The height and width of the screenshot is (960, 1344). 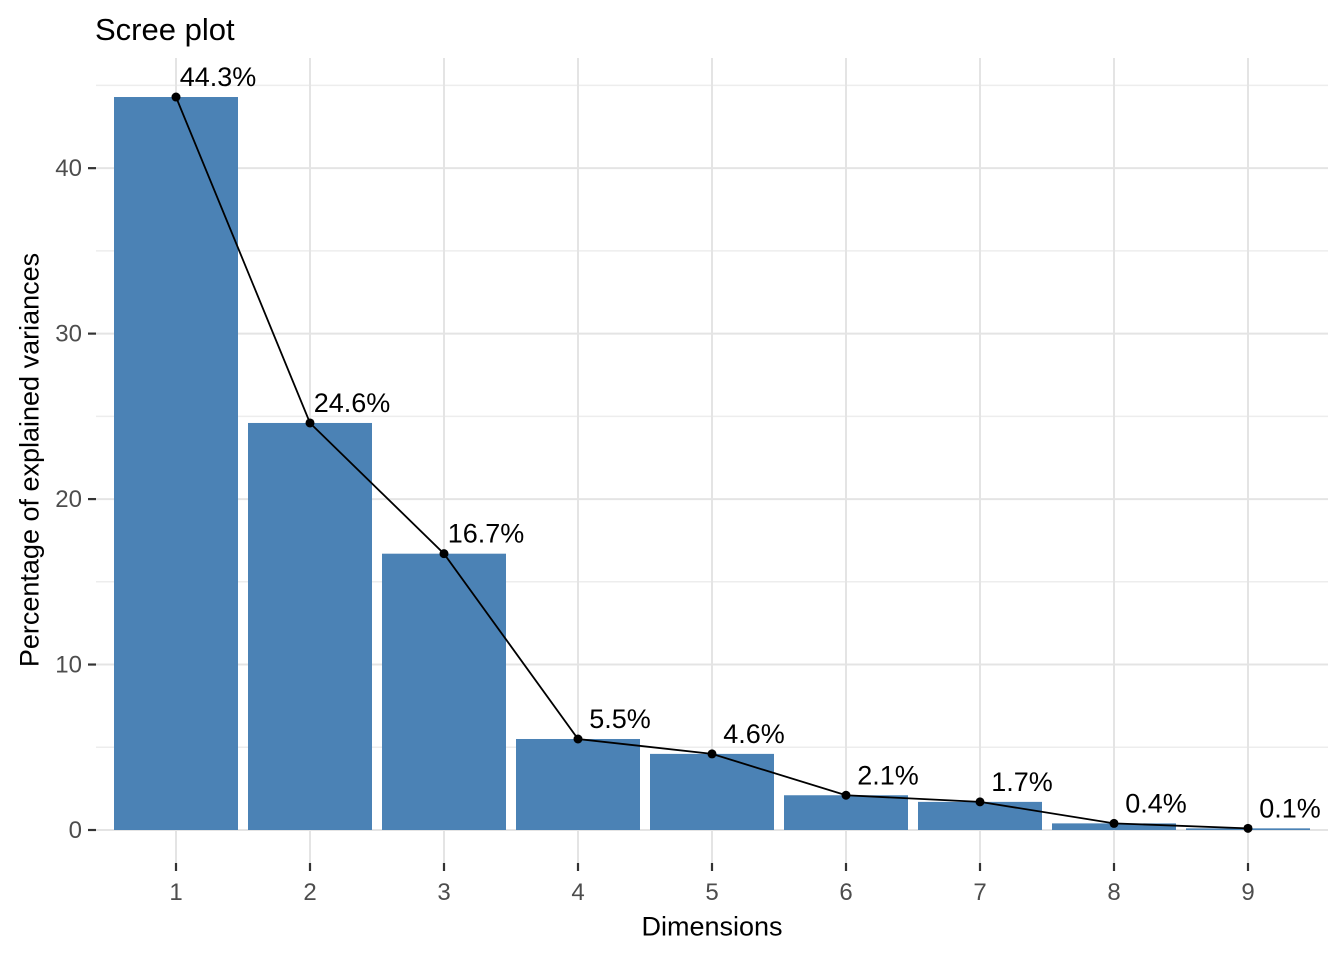 What do you see at coordinates (175, 892) in the screenshot?
I see `x-tick-label: 1` at bounding box center [175, 892].